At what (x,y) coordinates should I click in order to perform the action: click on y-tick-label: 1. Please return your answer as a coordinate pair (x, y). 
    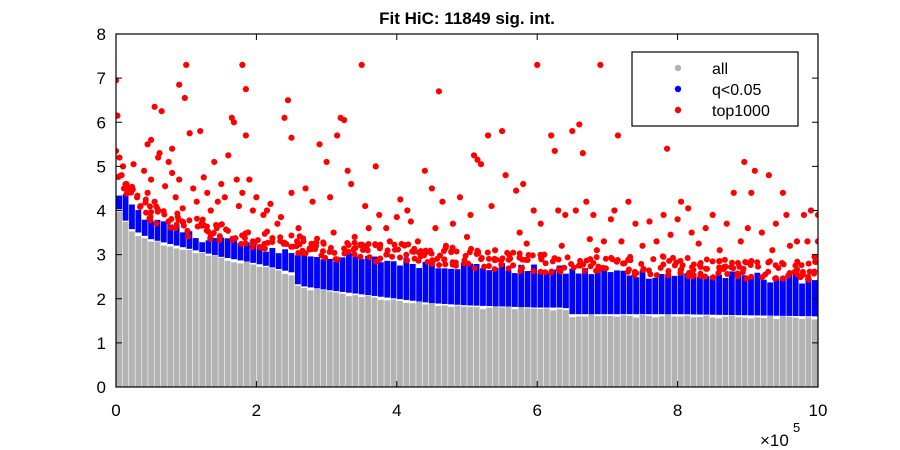
    Looking at the image, I should click on (101, 343).